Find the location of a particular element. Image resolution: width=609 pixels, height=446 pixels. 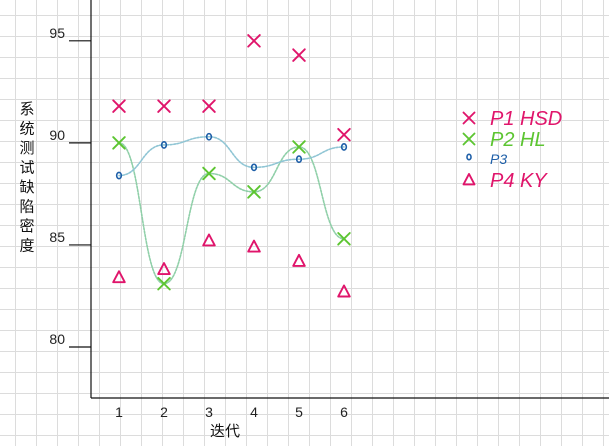

x-tick-label: 4 is located at coordinates (254, 412).